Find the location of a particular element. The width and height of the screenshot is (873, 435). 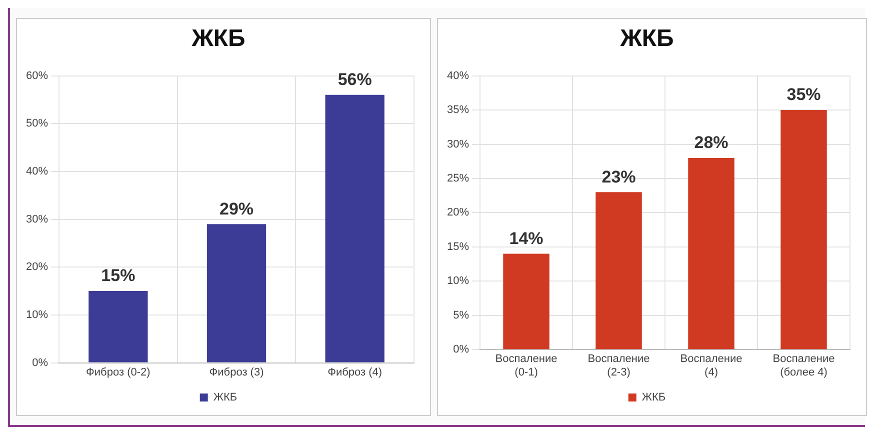

x-tick-label: Воспаление (более 4) is located at coordinates (803, 365).